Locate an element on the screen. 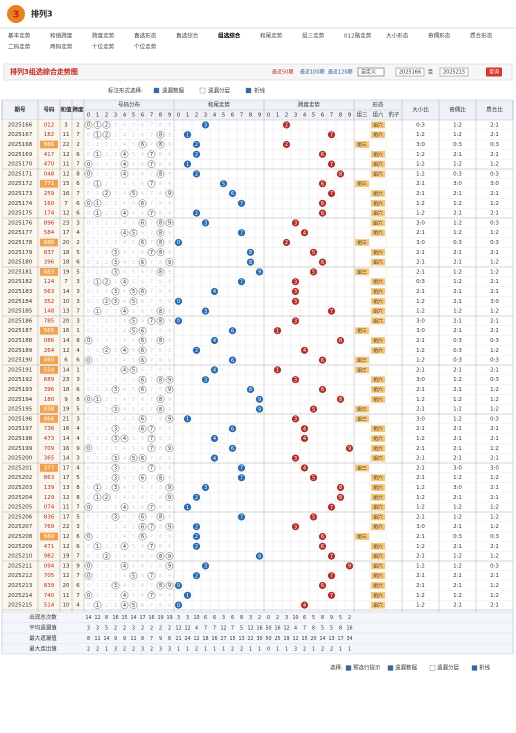 The width and height of the screenshot is (516, 733). recent-link: 最近100期 is located at coordinates (312, 72).